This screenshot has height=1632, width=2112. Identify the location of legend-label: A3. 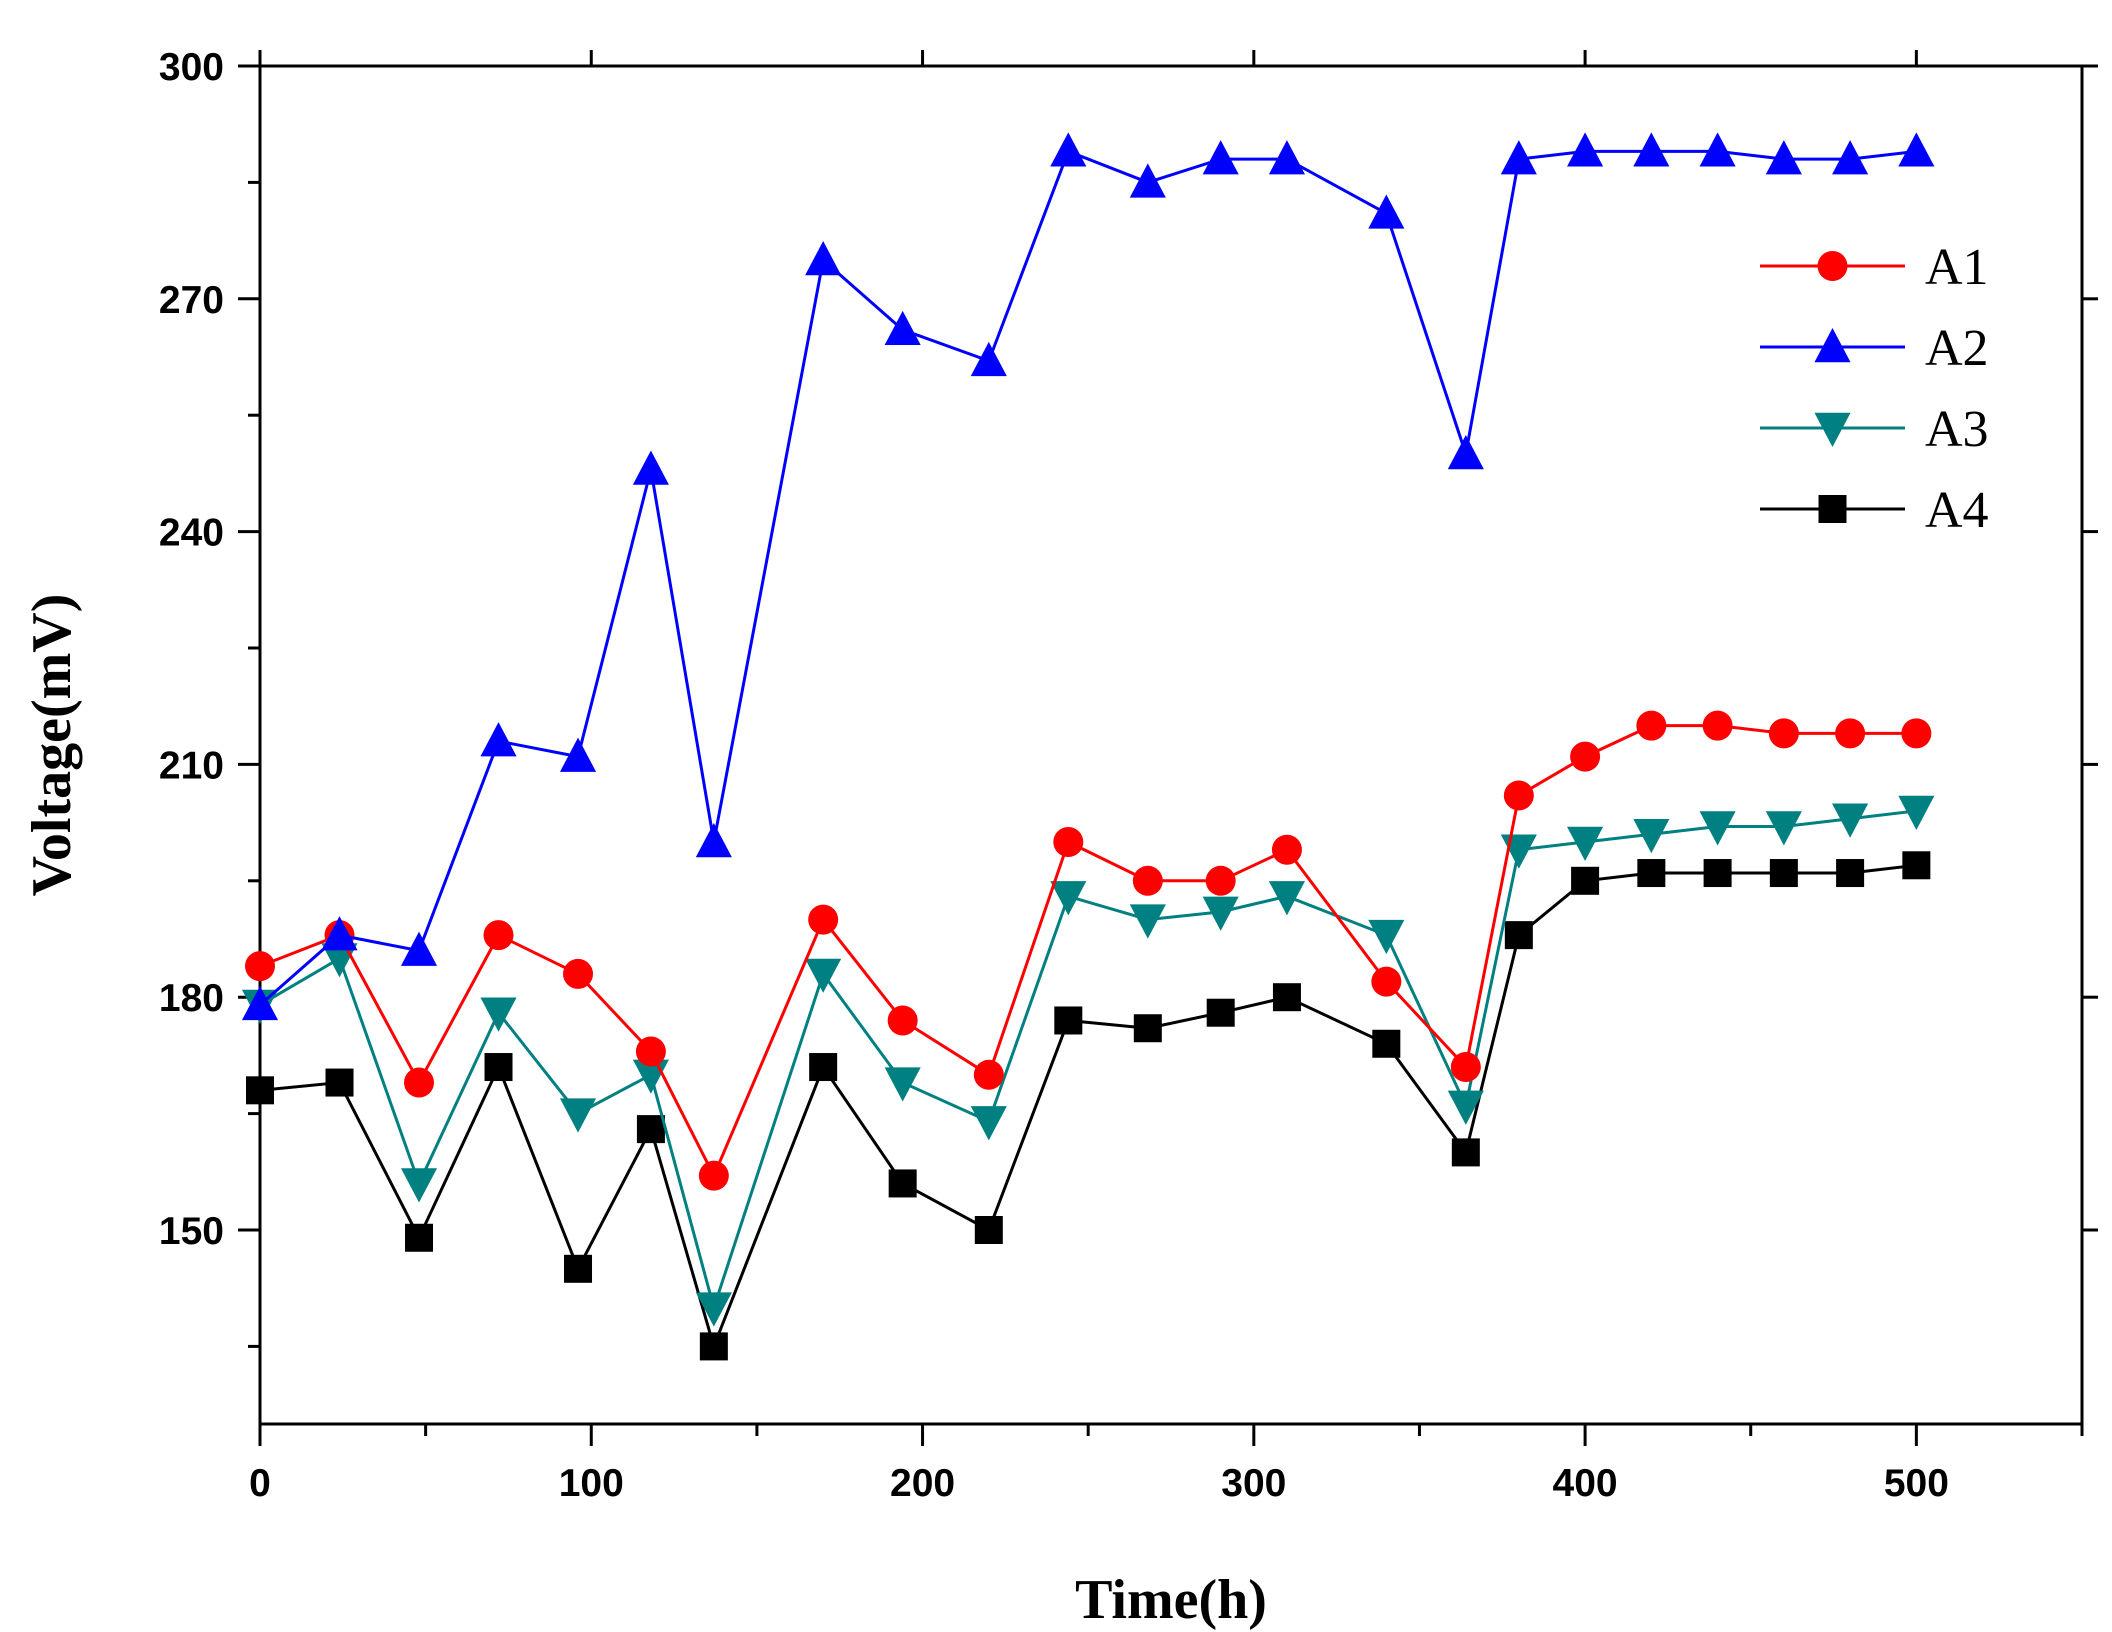
(1957, 429).